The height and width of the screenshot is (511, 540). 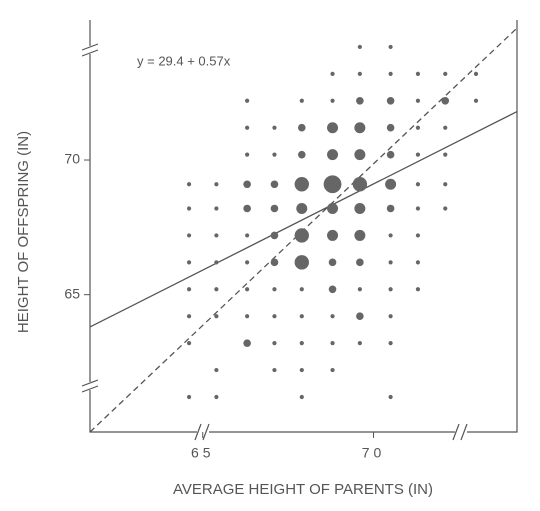 I want to click on x-tick-label: 70, so click(x=374, y=453).